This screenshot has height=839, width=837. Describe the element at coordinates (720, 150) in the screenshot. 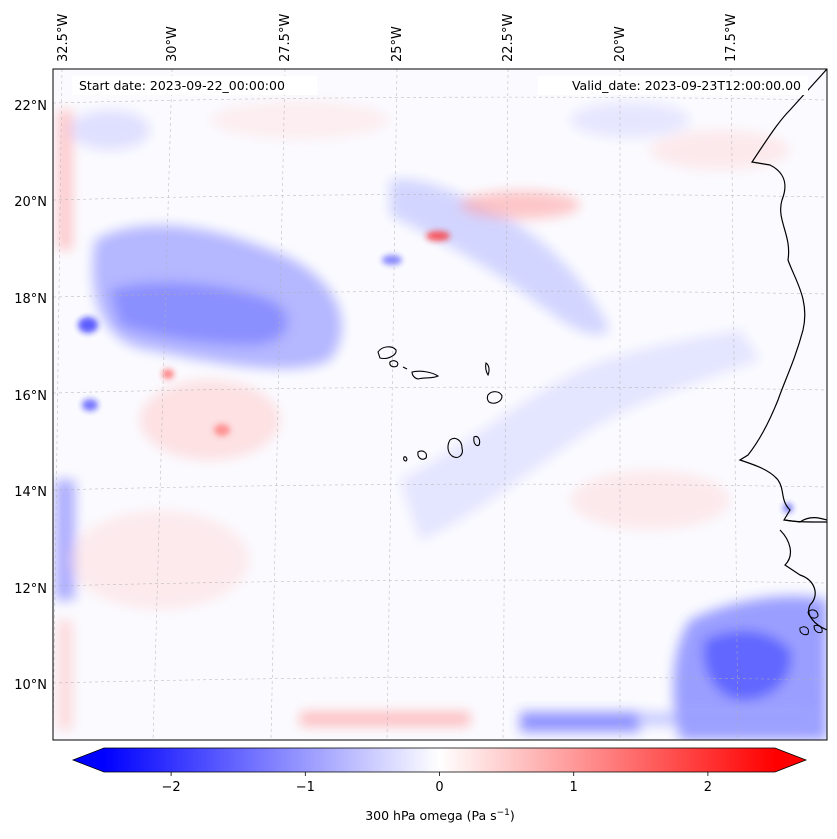

I see `descent-patch-north-east` at that location.